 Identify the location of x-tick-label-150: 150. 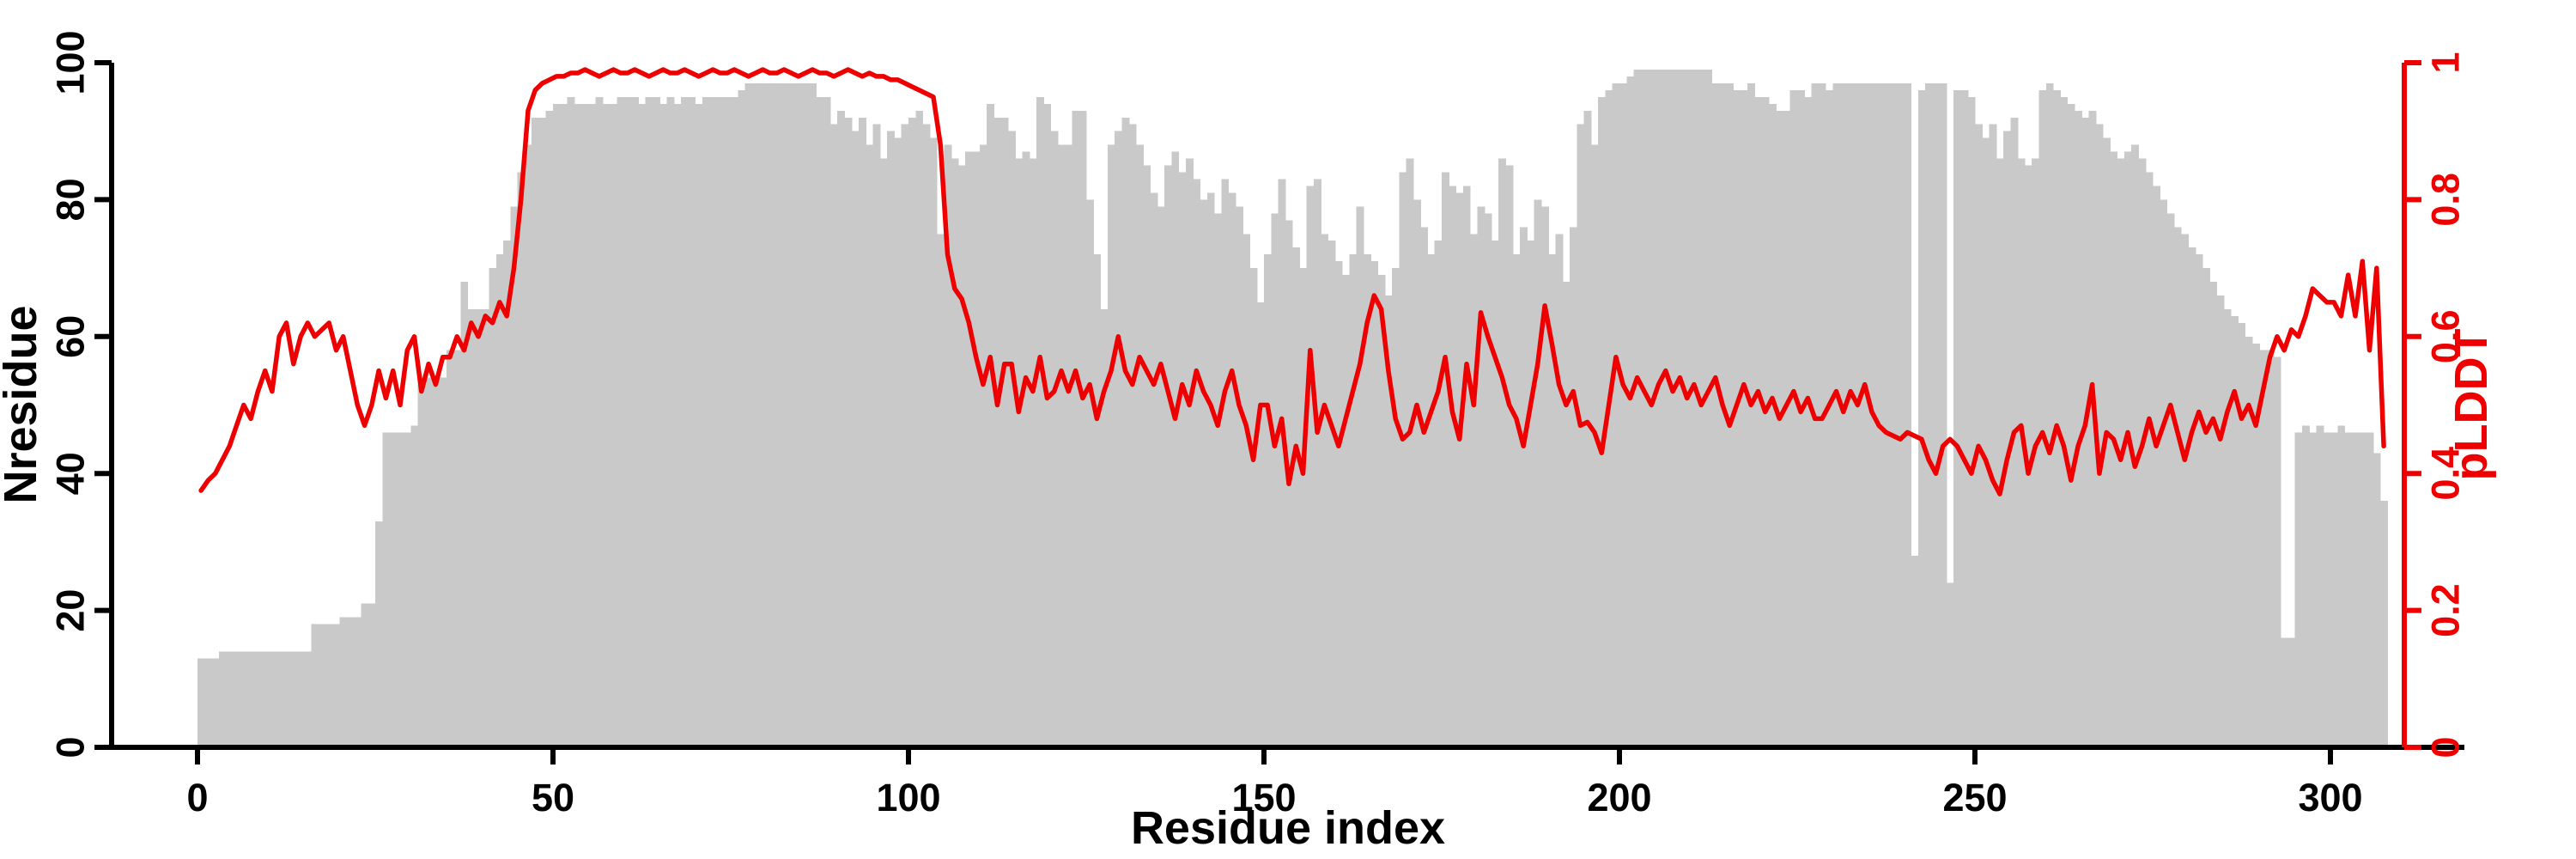
(1263, 798).